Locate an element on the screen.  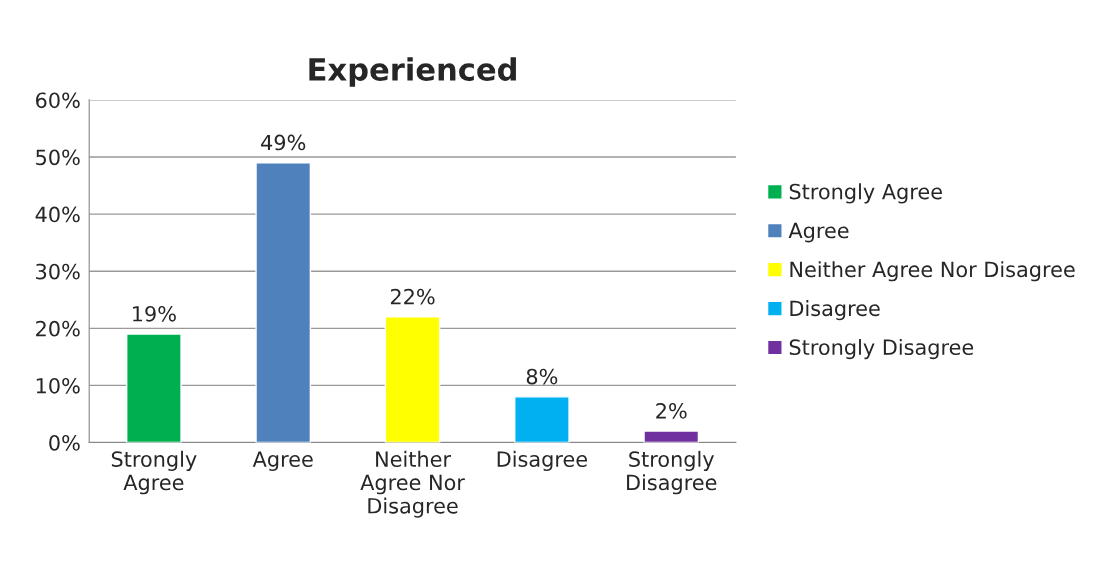
legend-label: Agree is located at coordinates (818, 232).